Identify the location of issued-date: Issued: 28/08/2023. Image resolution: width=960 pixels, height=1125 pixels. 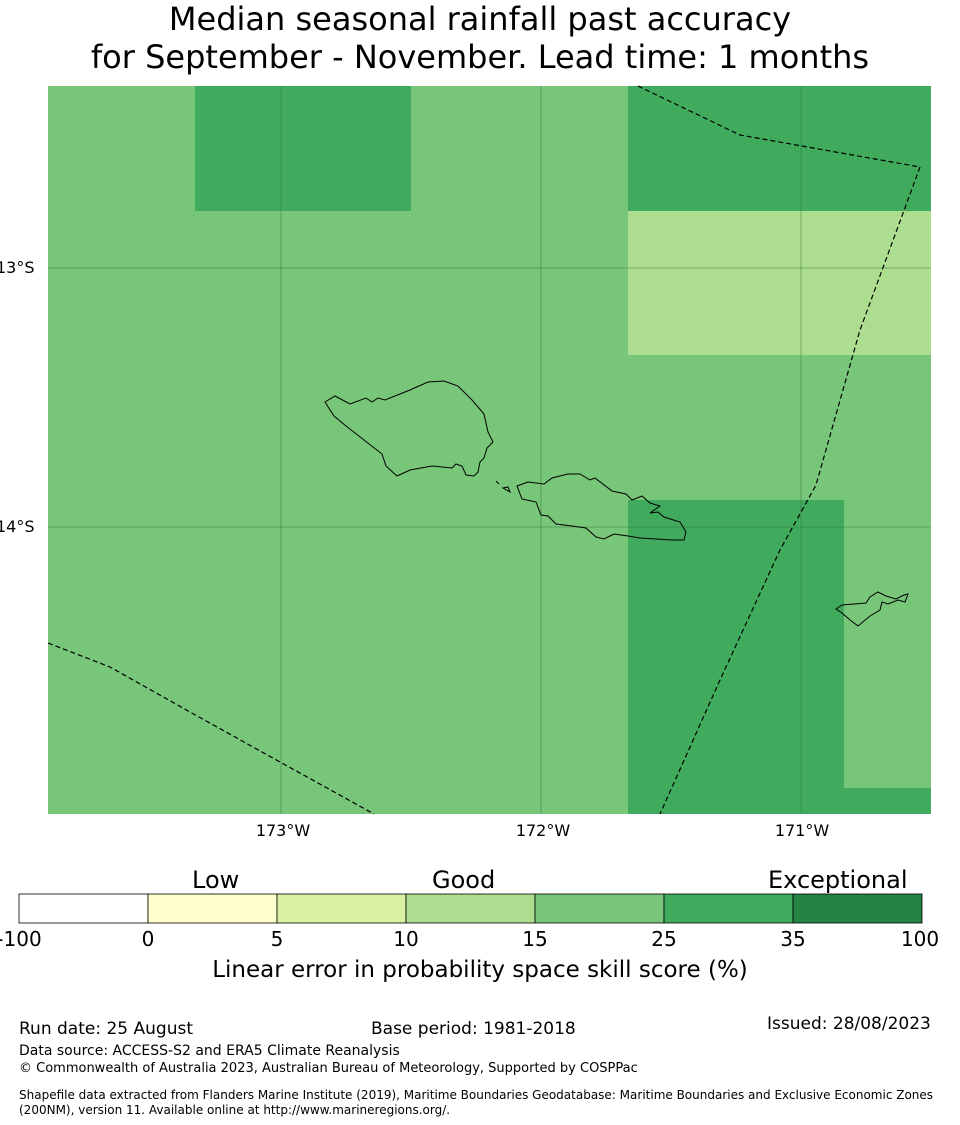
(849, 1024).